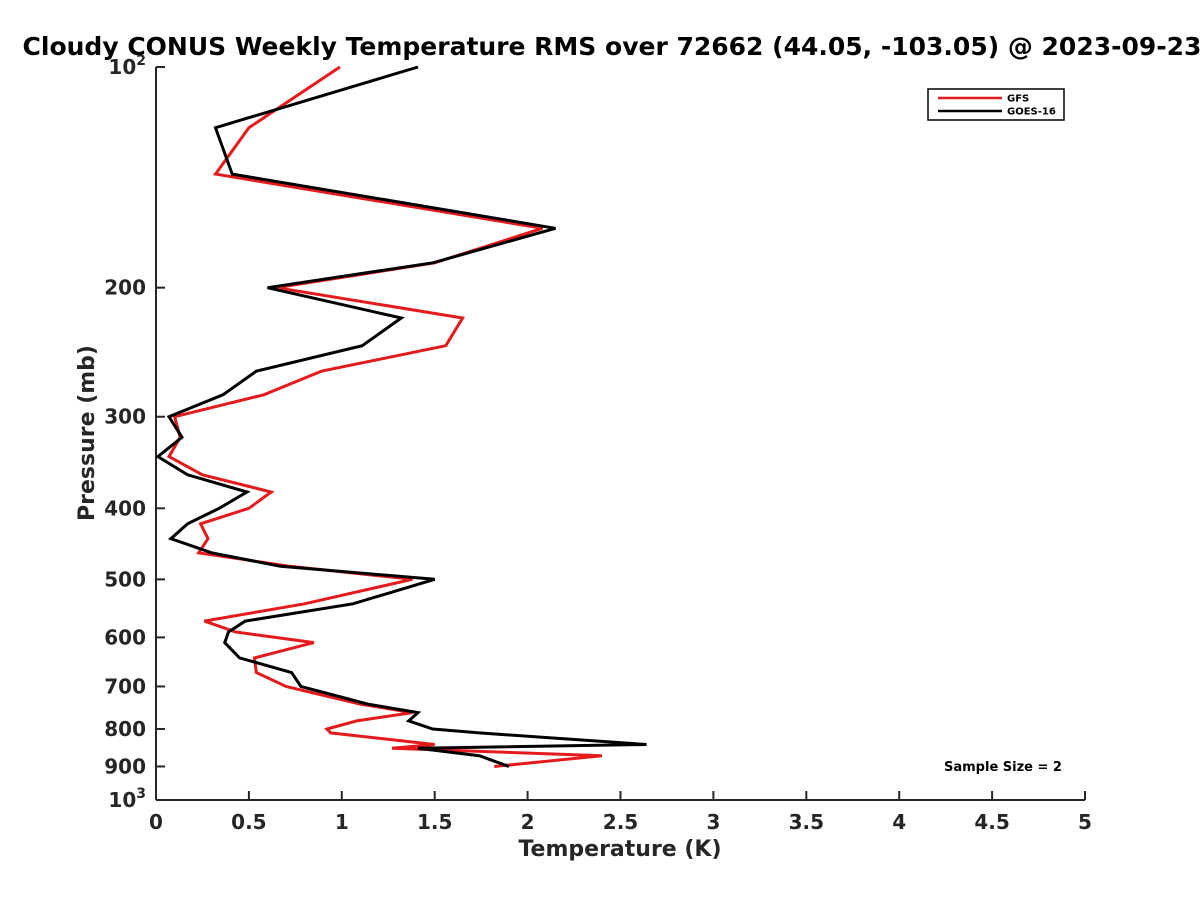  Describe the element at coordinates (619, 849) in the screenshot. I see `x-axis-label: Temperature (K)` at that location.